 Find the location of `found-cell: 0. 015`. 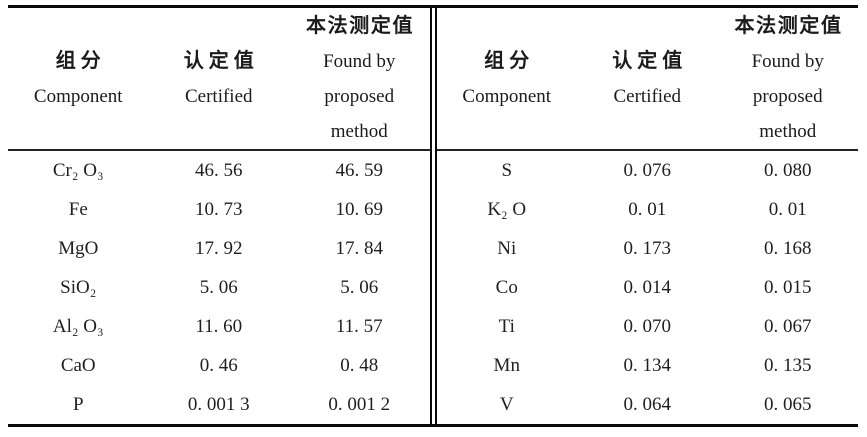

found-cell: 0. 015 is located at coordinates (788, 287).